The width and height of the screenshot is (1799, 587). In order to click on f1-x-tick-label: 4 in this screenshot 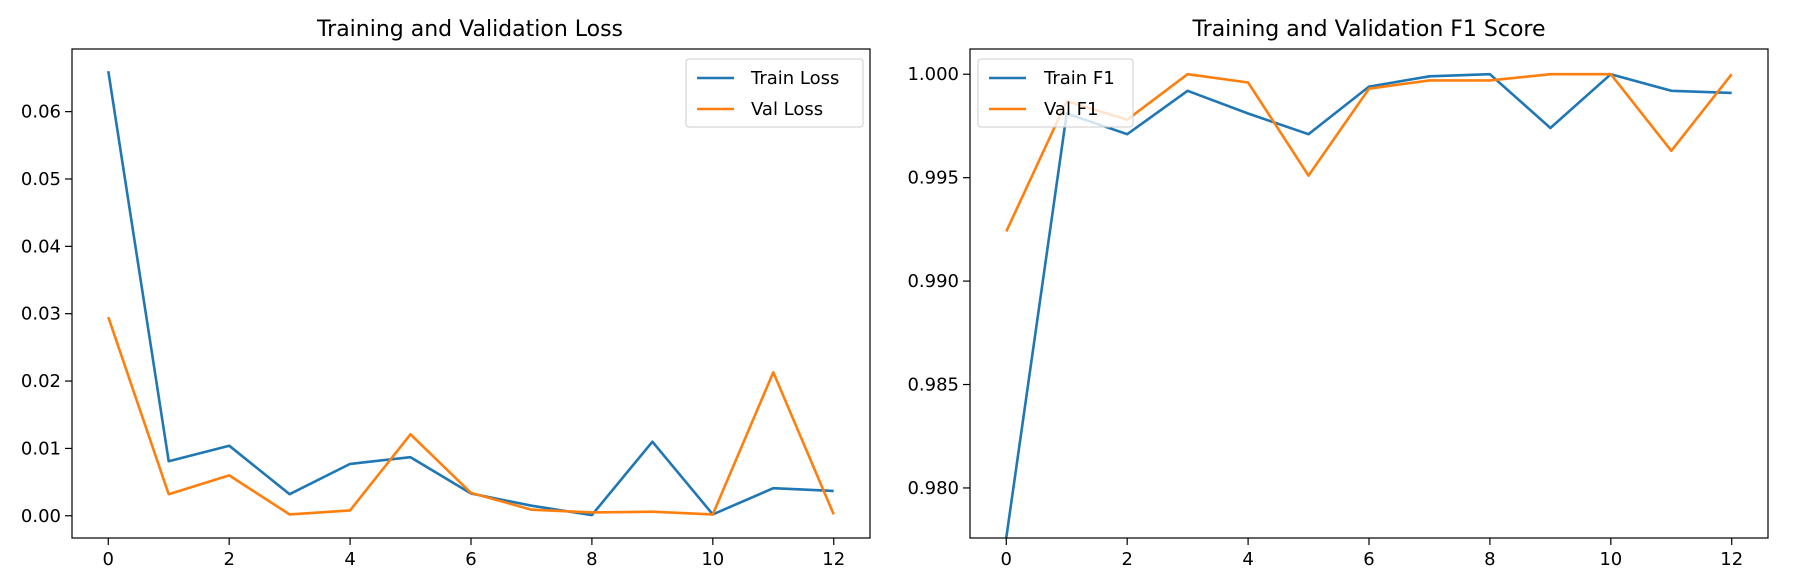, I will do `click(1247, 559)`.